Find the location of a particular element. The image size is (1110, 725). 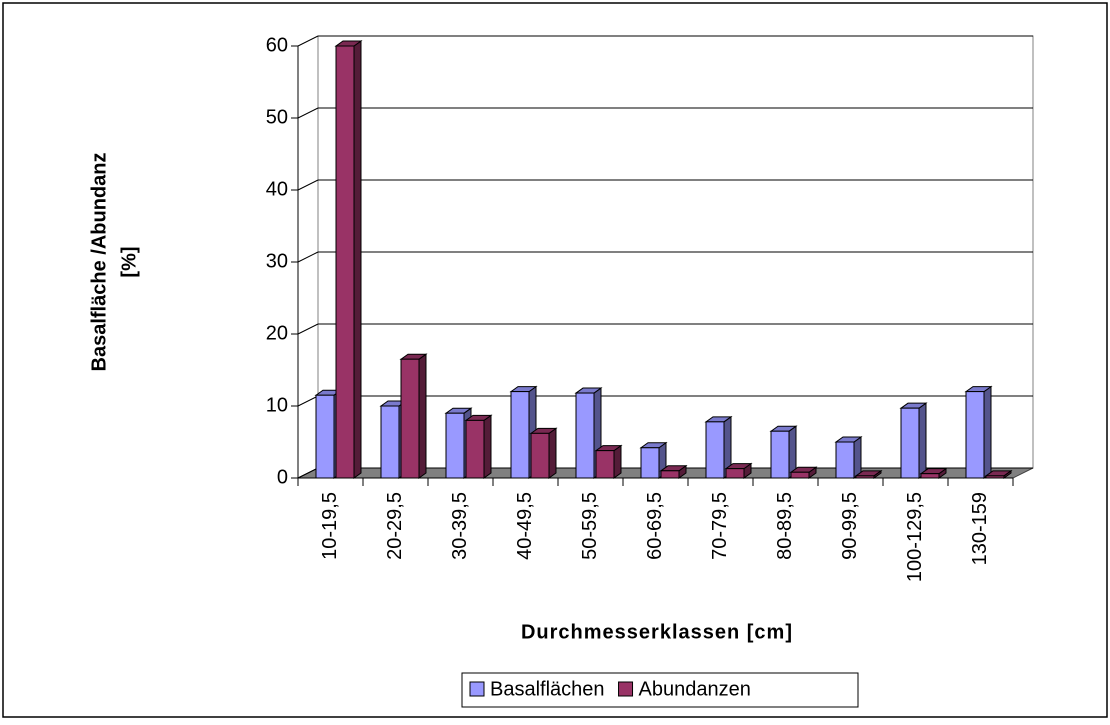

legend-label: Abundanzen is located at coordinates (695, 689).